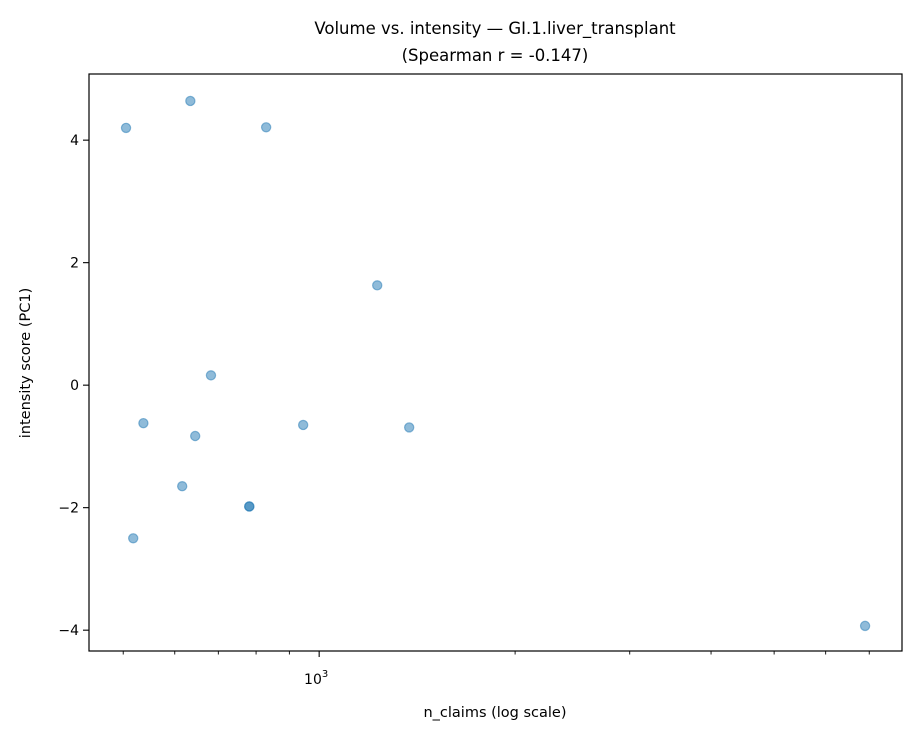 The height and width of the screenshot is (740, 917). Describe the element at coordinates (68, 631) in the screenshot. I see `y-tick-label: −4` at that location.